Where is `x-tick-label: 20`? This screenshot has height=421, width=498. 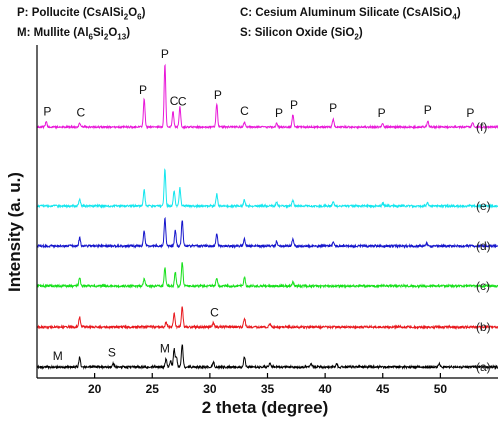 x-tick-label: 20 is located at coordinates (95, 389).